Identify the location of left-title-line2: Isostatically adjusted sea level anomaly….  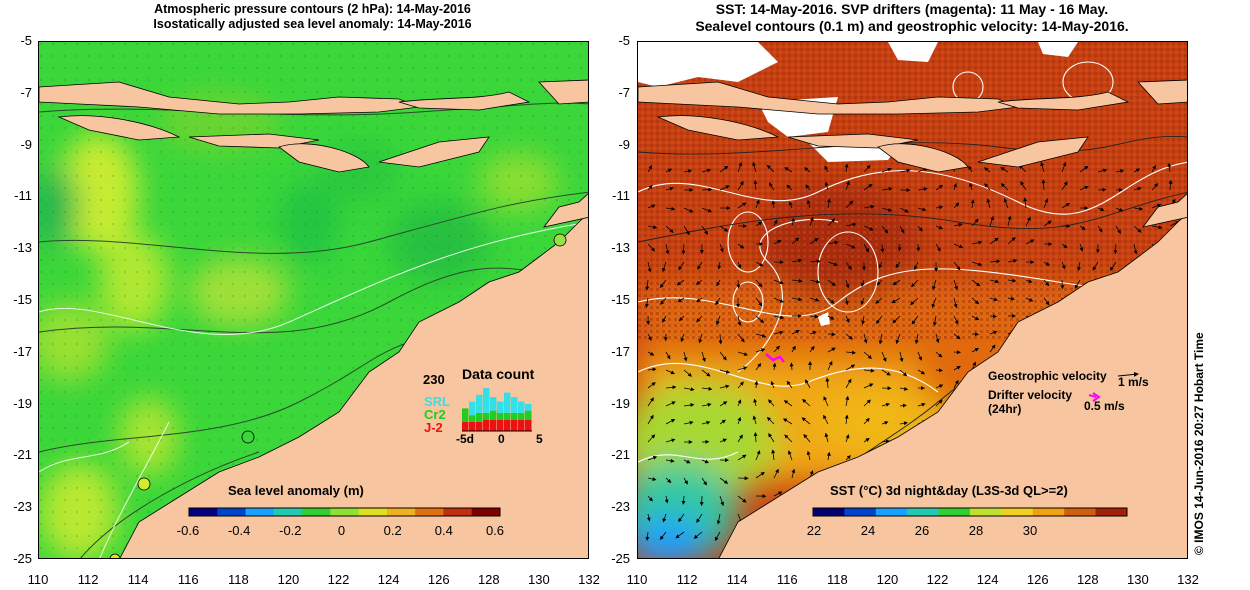
(312, 24).